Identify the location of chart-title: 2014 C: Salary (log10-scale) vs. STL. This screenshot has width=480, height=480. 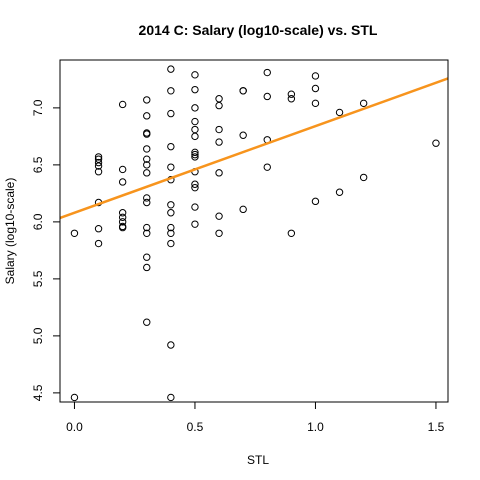
(258, 30).